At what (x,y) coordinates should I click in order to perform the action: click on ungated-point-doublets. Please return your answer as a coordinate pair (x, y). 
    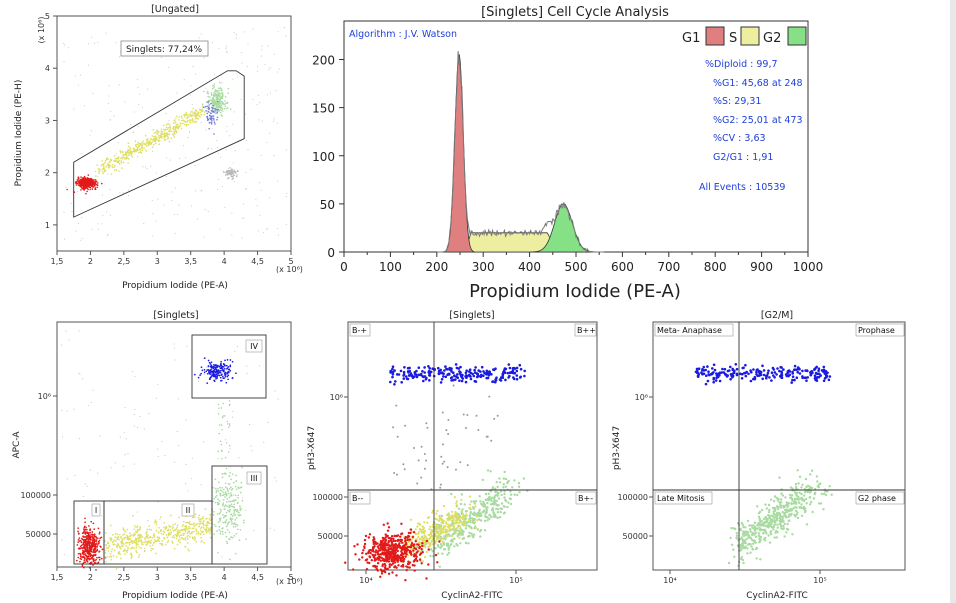
    Looking at the image, I should click on (232, 171).